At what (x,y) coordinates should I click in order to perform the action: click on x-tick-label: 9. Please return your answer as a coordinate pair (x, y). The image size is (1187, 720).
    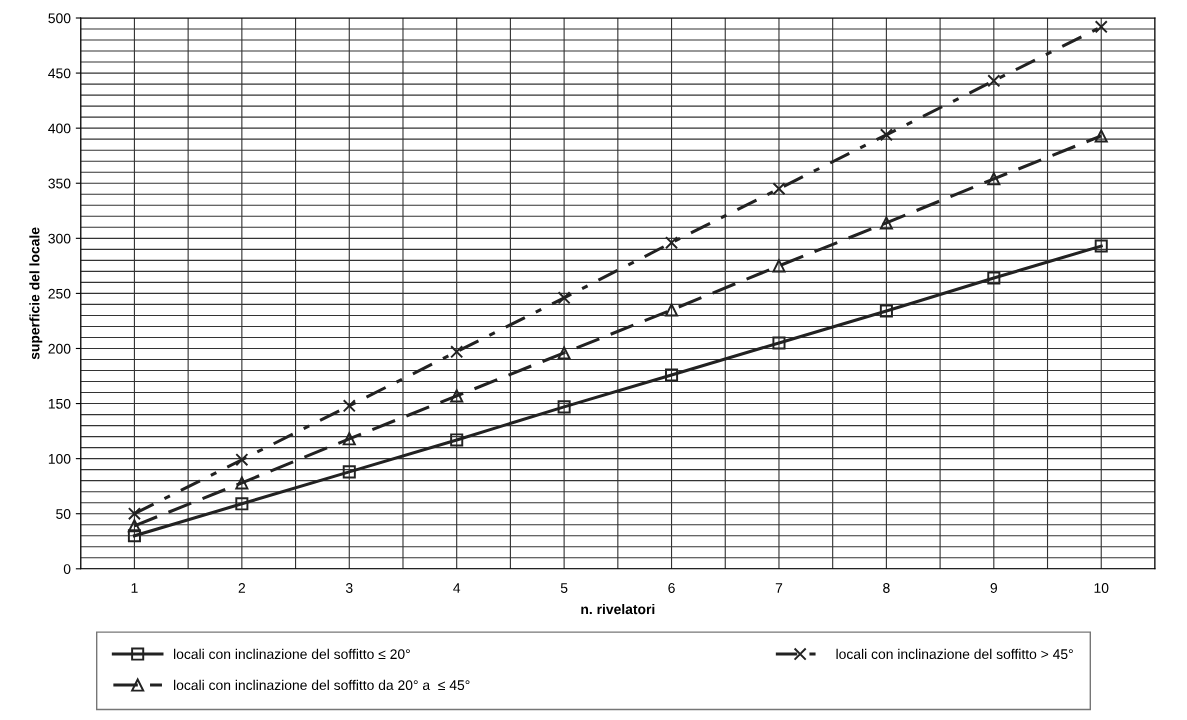
    Looking at the image, I should click on (994, 588).